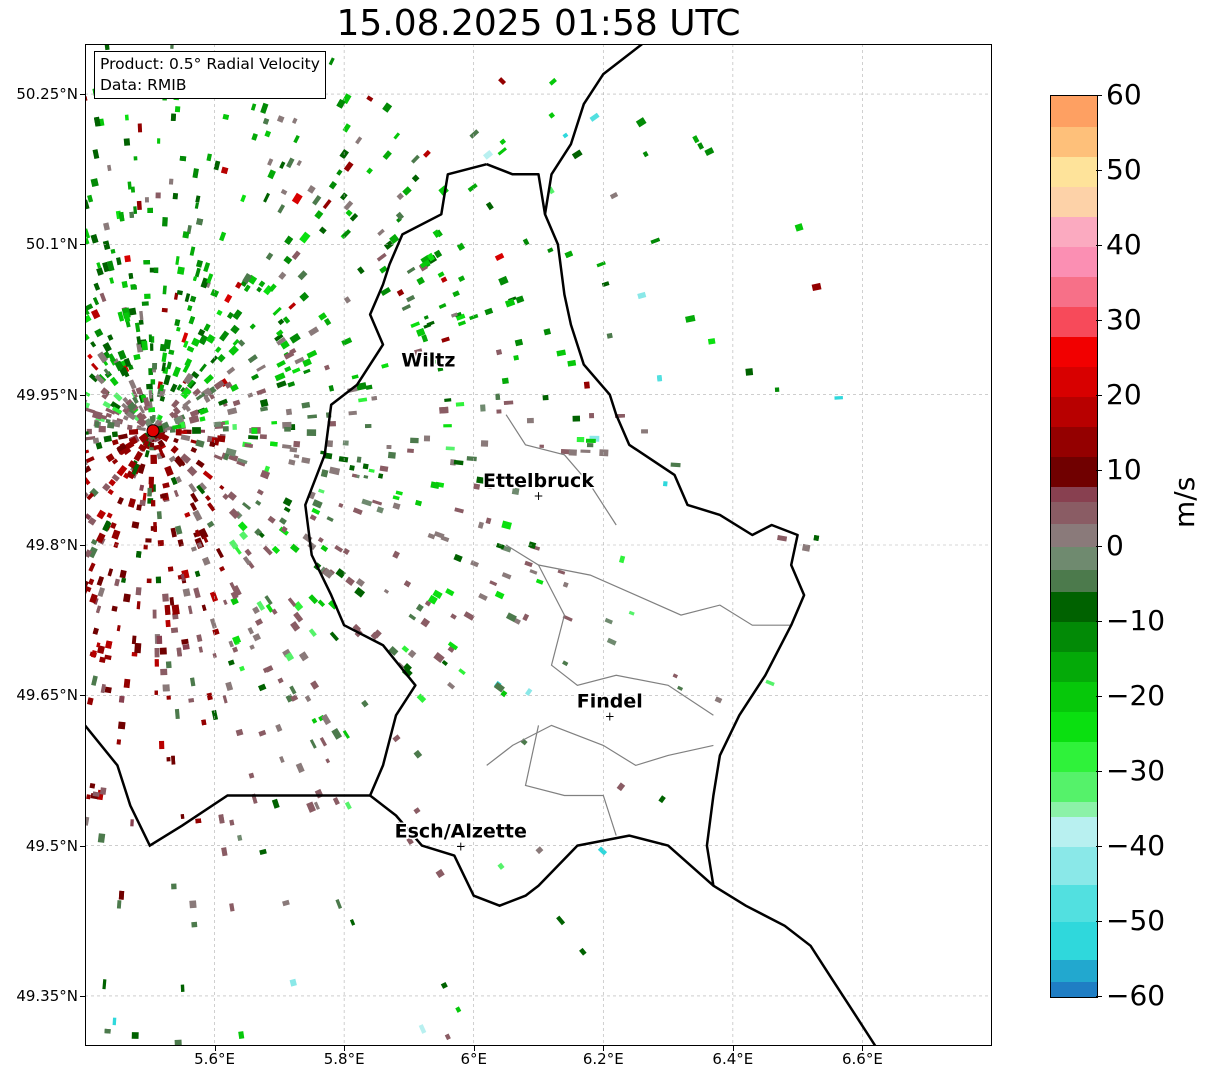 The height and width of the screenshot is (1081, 1207). What do you see at coordinates (460, 831) in the screenshot?
I see `city-label: Esch/Alzette` at bounding box center [460, 831].